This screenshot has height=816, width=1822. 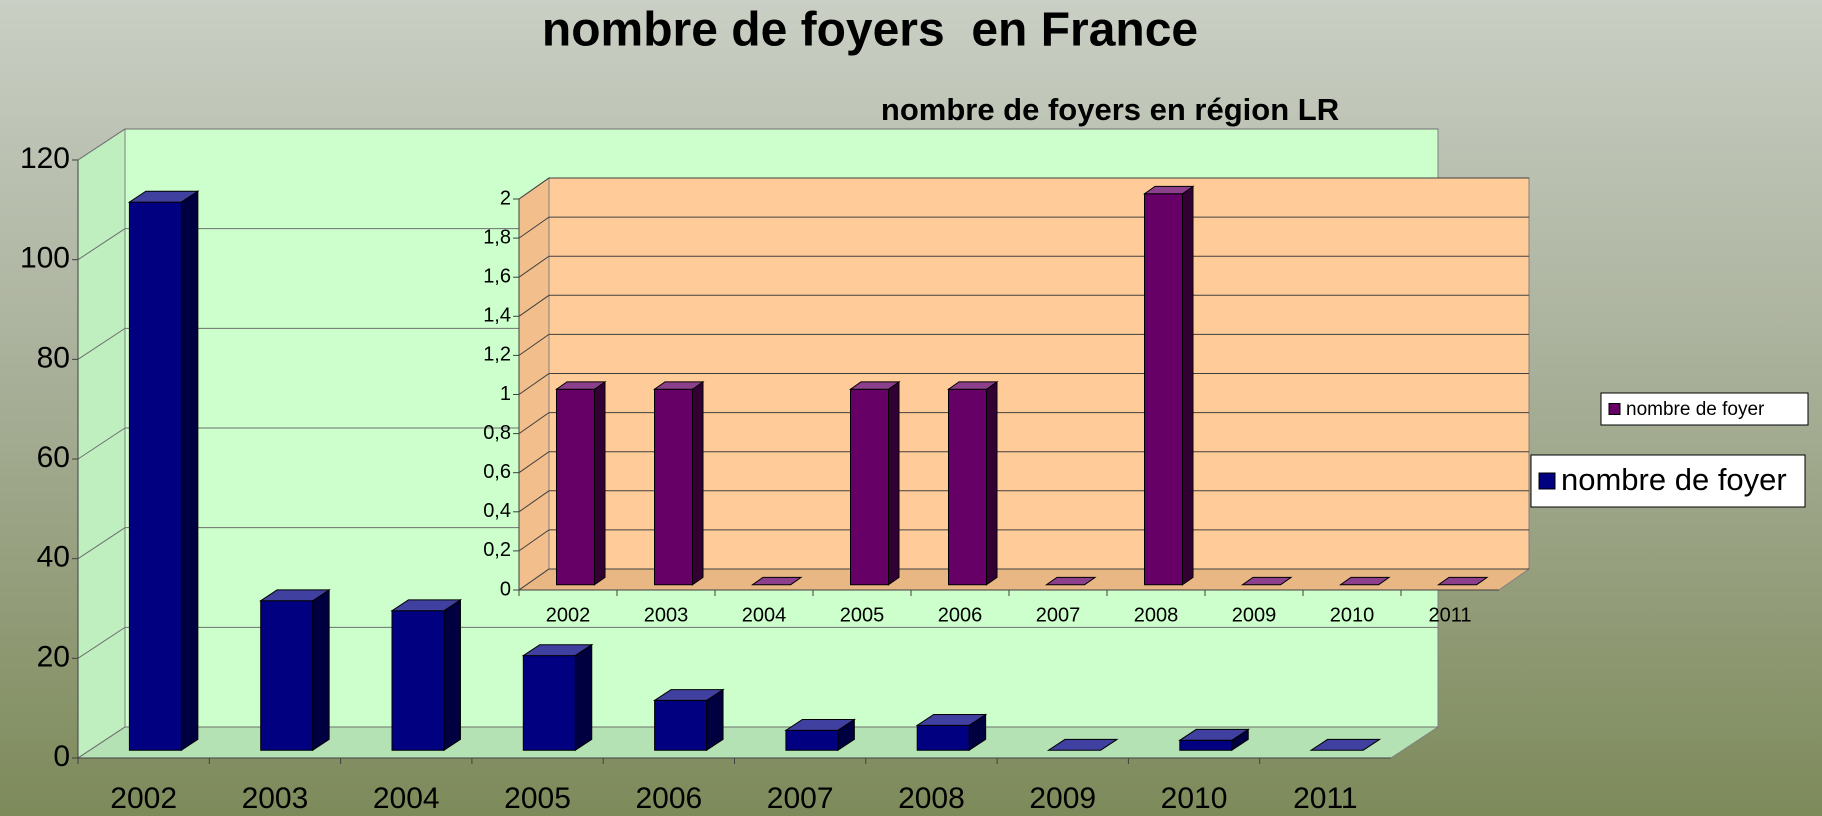 I want to click on y-tick-label: 40, so click(x=53, y=557).